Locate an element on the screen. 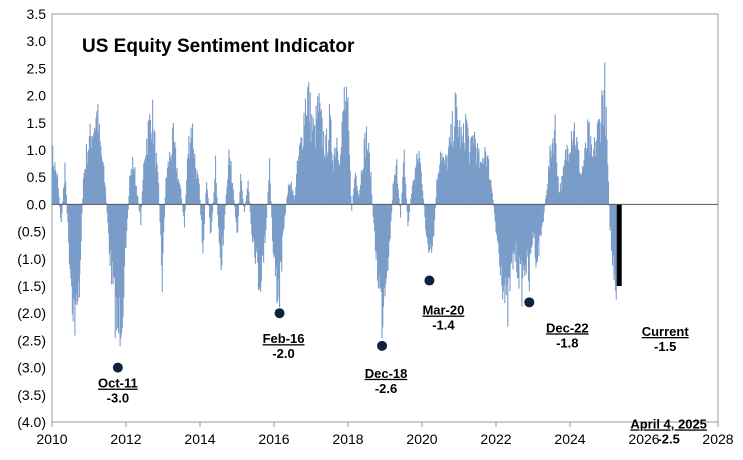 Image resolution: width=743 pixels, height=460 pixels. annotation-value: -2.0 is located at coordinates (283, 353).